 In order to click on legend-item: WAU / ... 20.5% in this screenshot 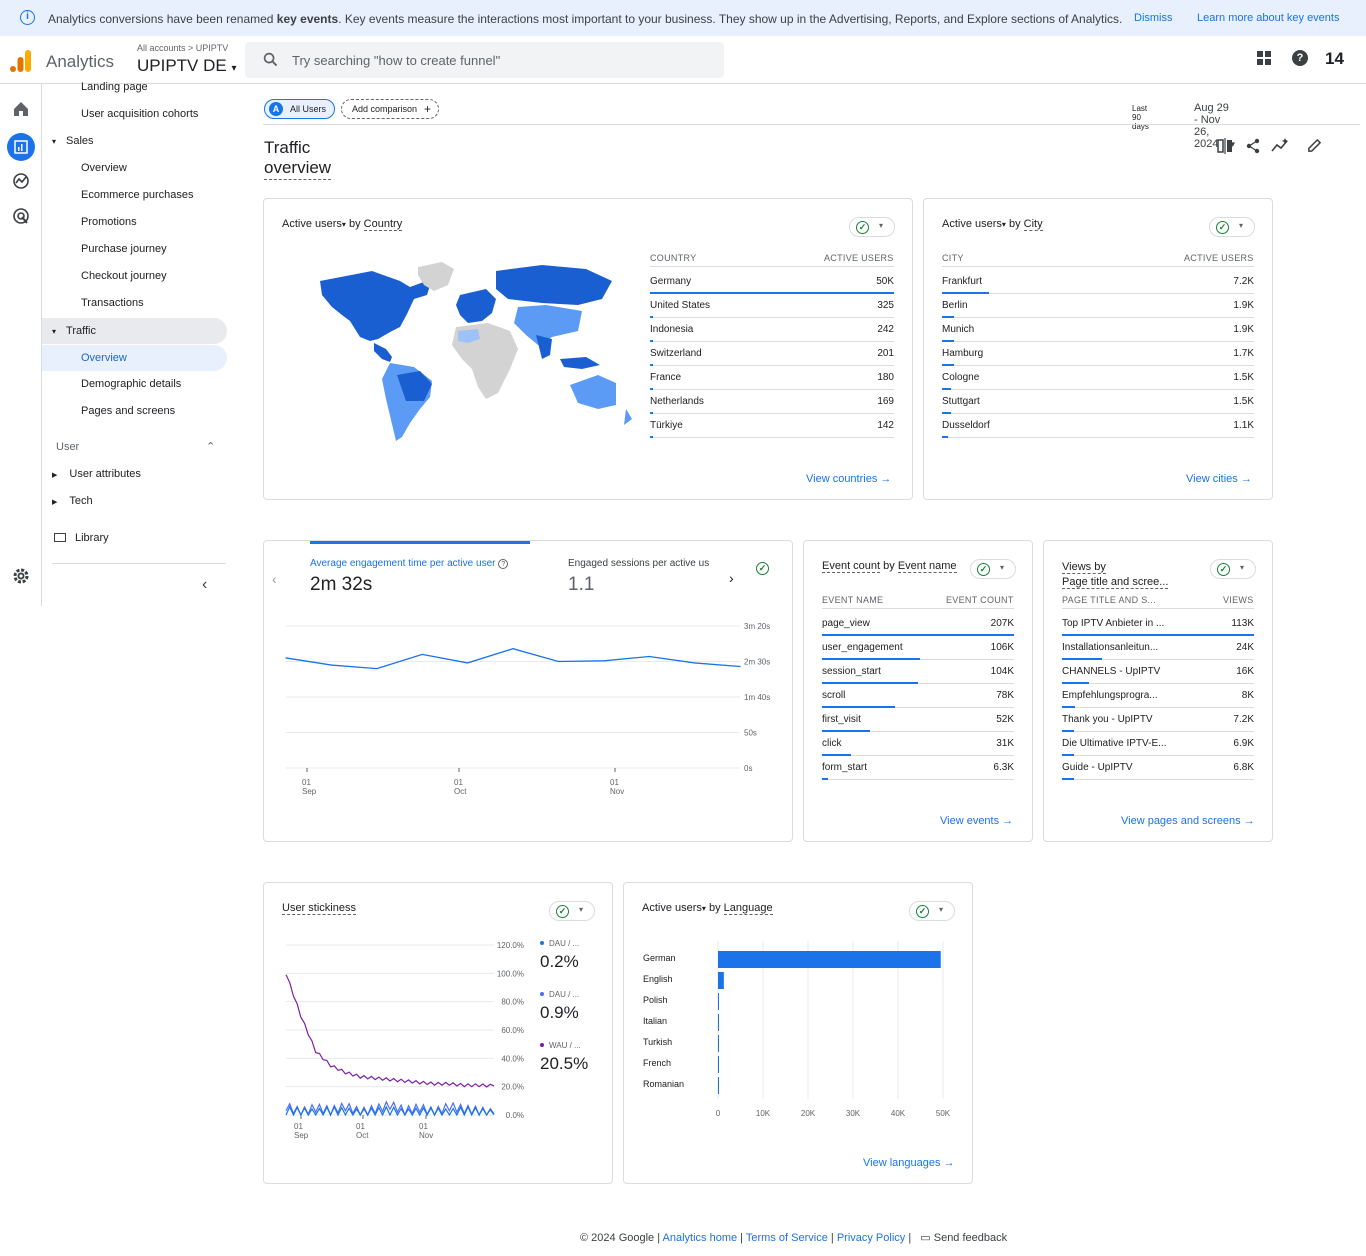, I will do `click(564, 1057)`.